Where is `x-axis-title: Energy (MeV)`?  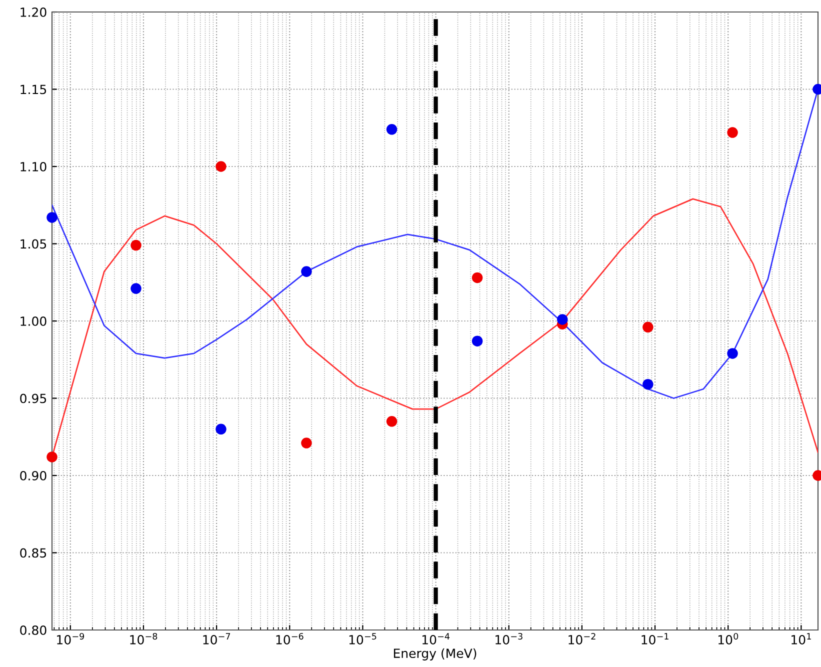 x-axis-title: Energy (MeV) is located at coordinates (435, 654).